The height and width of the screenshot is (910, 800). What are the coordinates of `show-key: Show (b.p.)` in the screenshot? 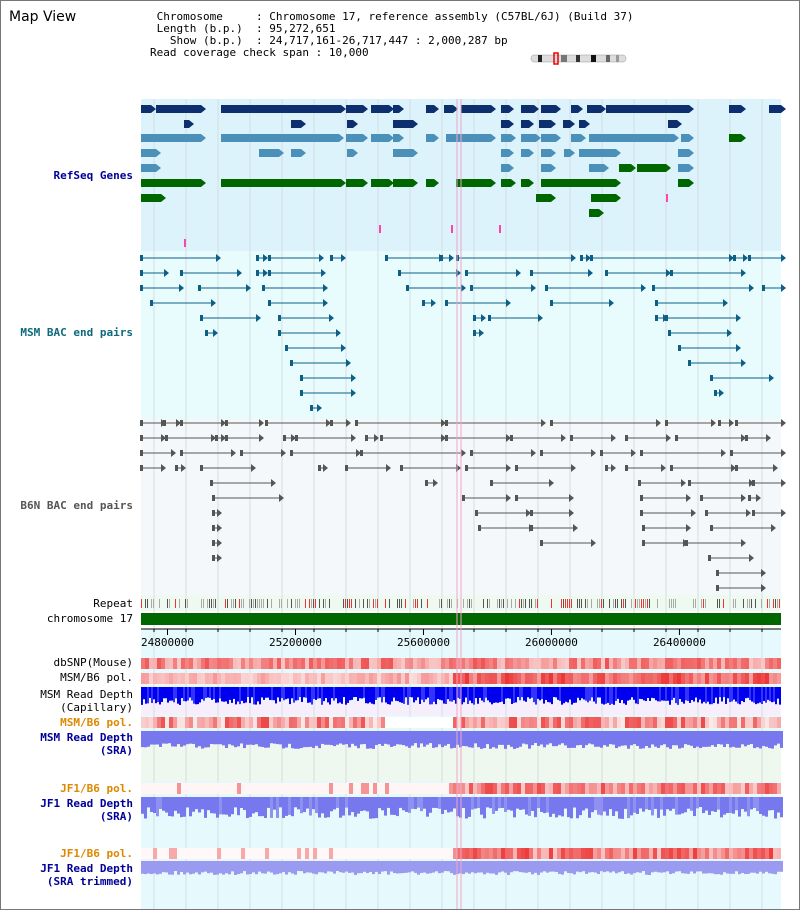 It's located at (206, 40).